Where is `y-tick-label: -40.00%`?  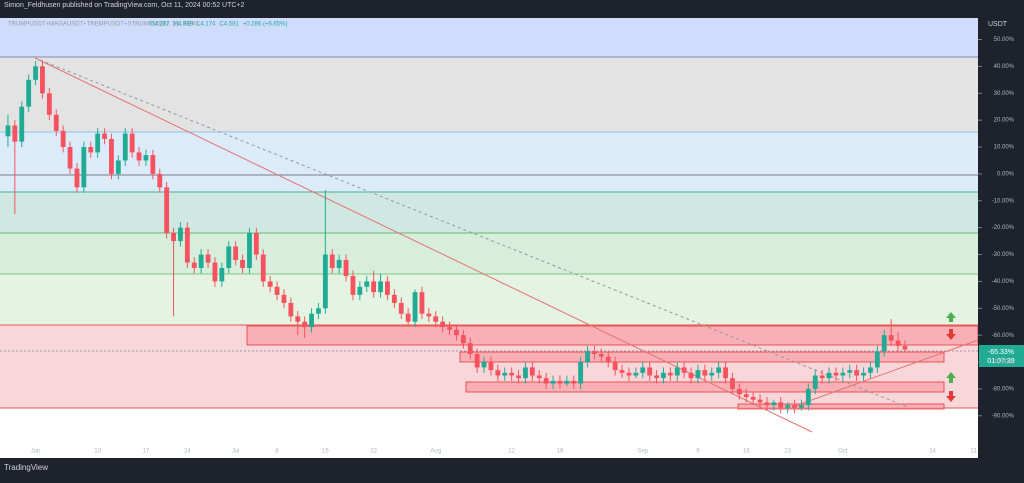
y-tick-label: -40.00% is located at coordinates (1003, 282).